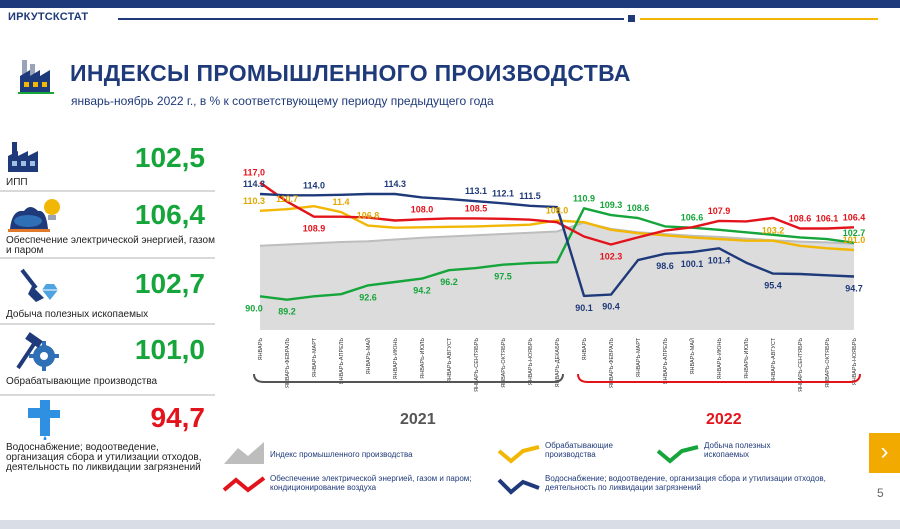 The height and width of the screenshot is (529, 900). Describe the element at coordinates (530, 196) in the screenshot. I see `data-label: 111.5` at that location.